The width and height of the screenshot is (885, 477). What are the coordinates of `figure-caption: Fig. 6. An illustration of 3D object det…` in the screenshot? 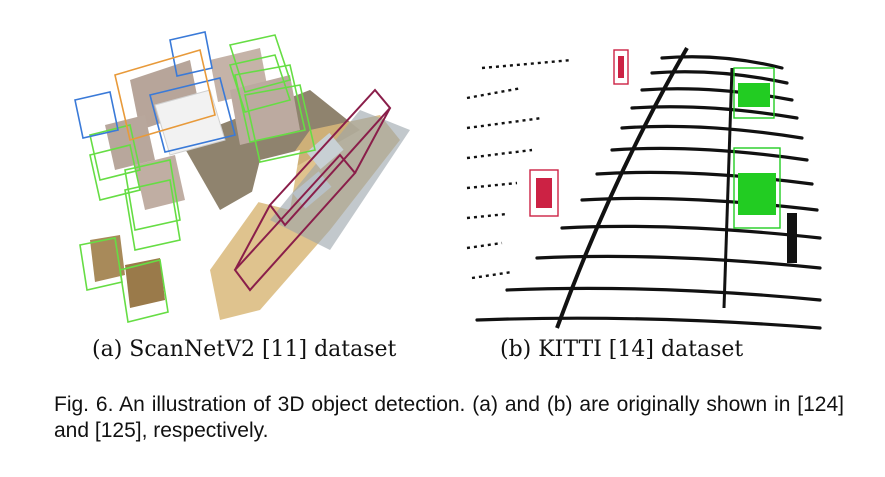 It's located at (449, 417).